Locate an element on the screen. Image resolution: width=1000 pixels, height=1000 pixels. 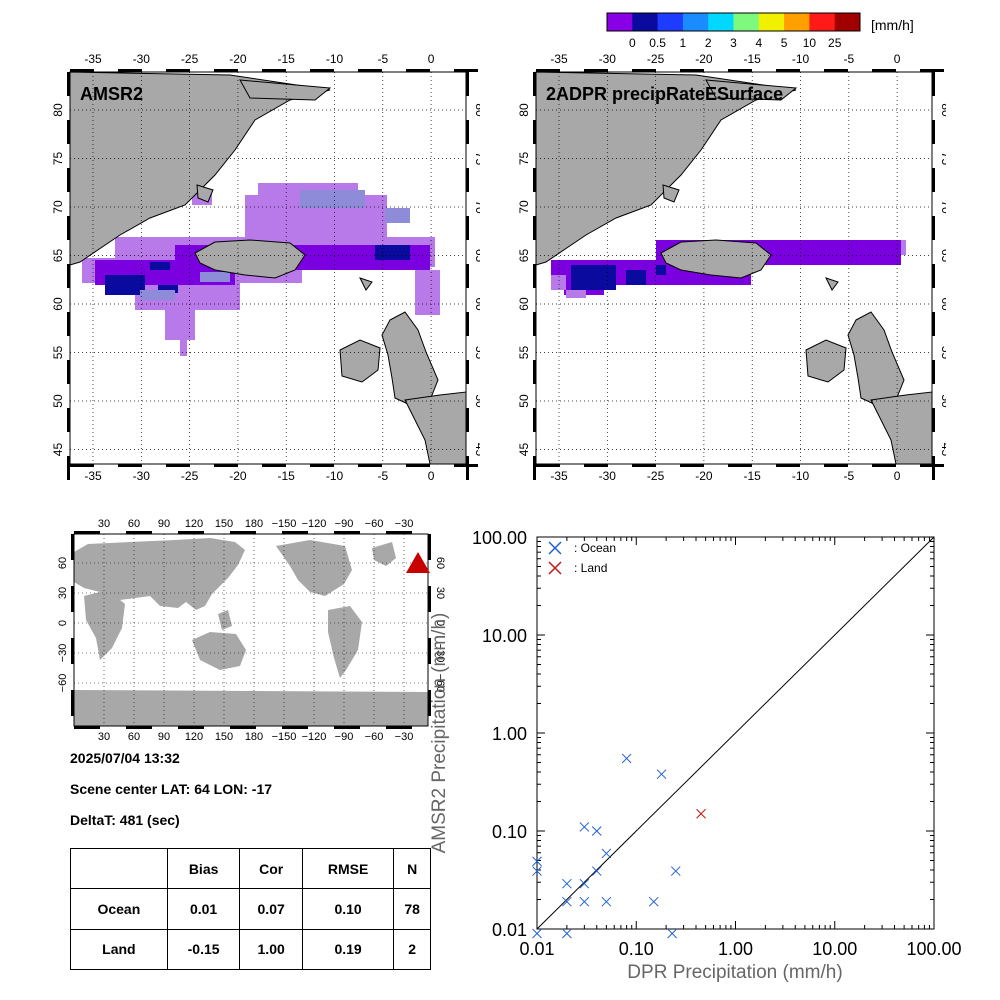
stats-header-cell: RMSE is located at coordinates (348, 868).